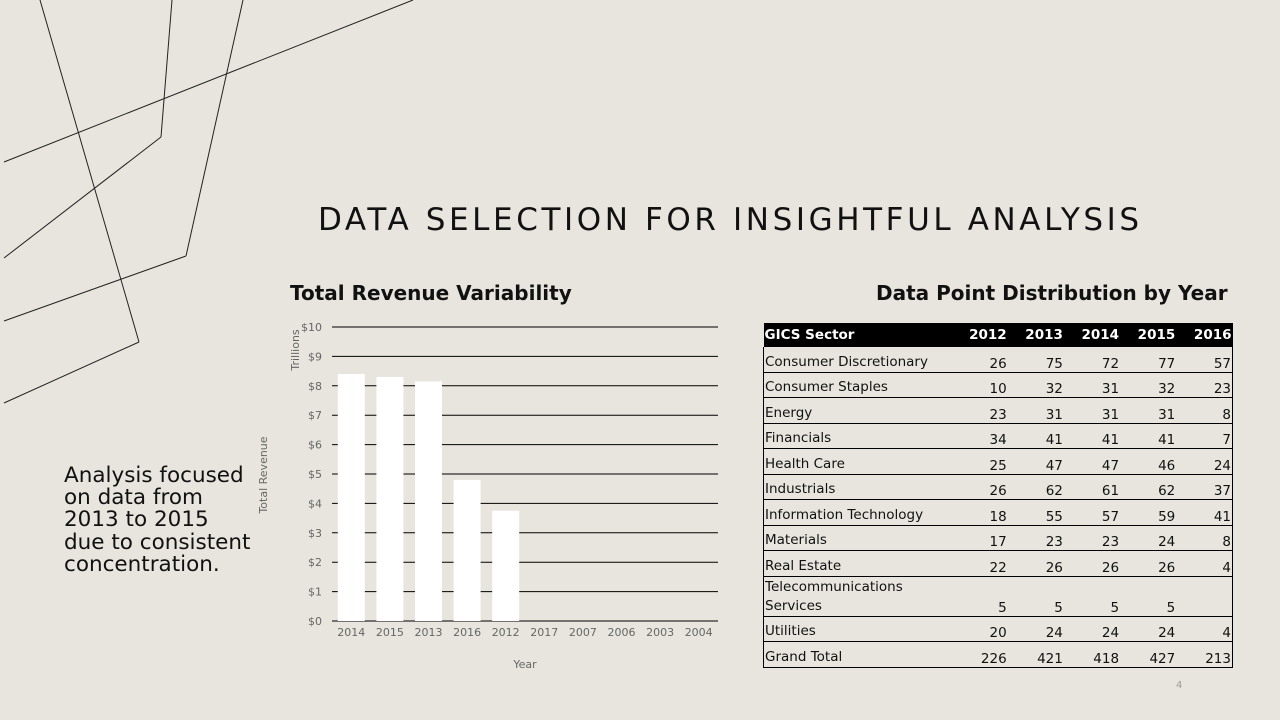 This screenshot has width=1280, height=720. Describe the element at coordinates (857, 335) in the screenshot. I see `header-sector: GICS Sector` at that location.